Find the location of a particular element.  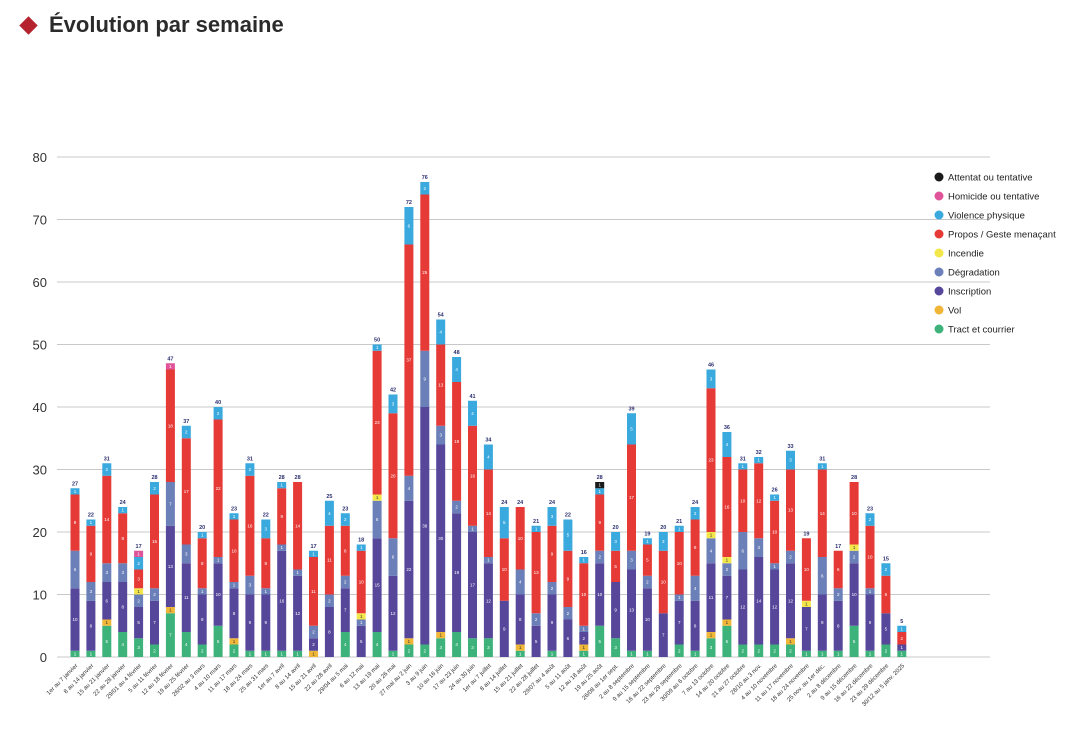

bar-total-label: 28 is located at coordinates (854, 478).